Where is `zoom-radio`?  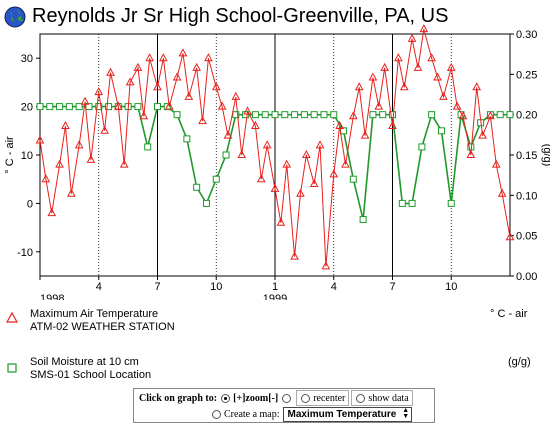
zoom-radio is located at coordinates (226, 398).